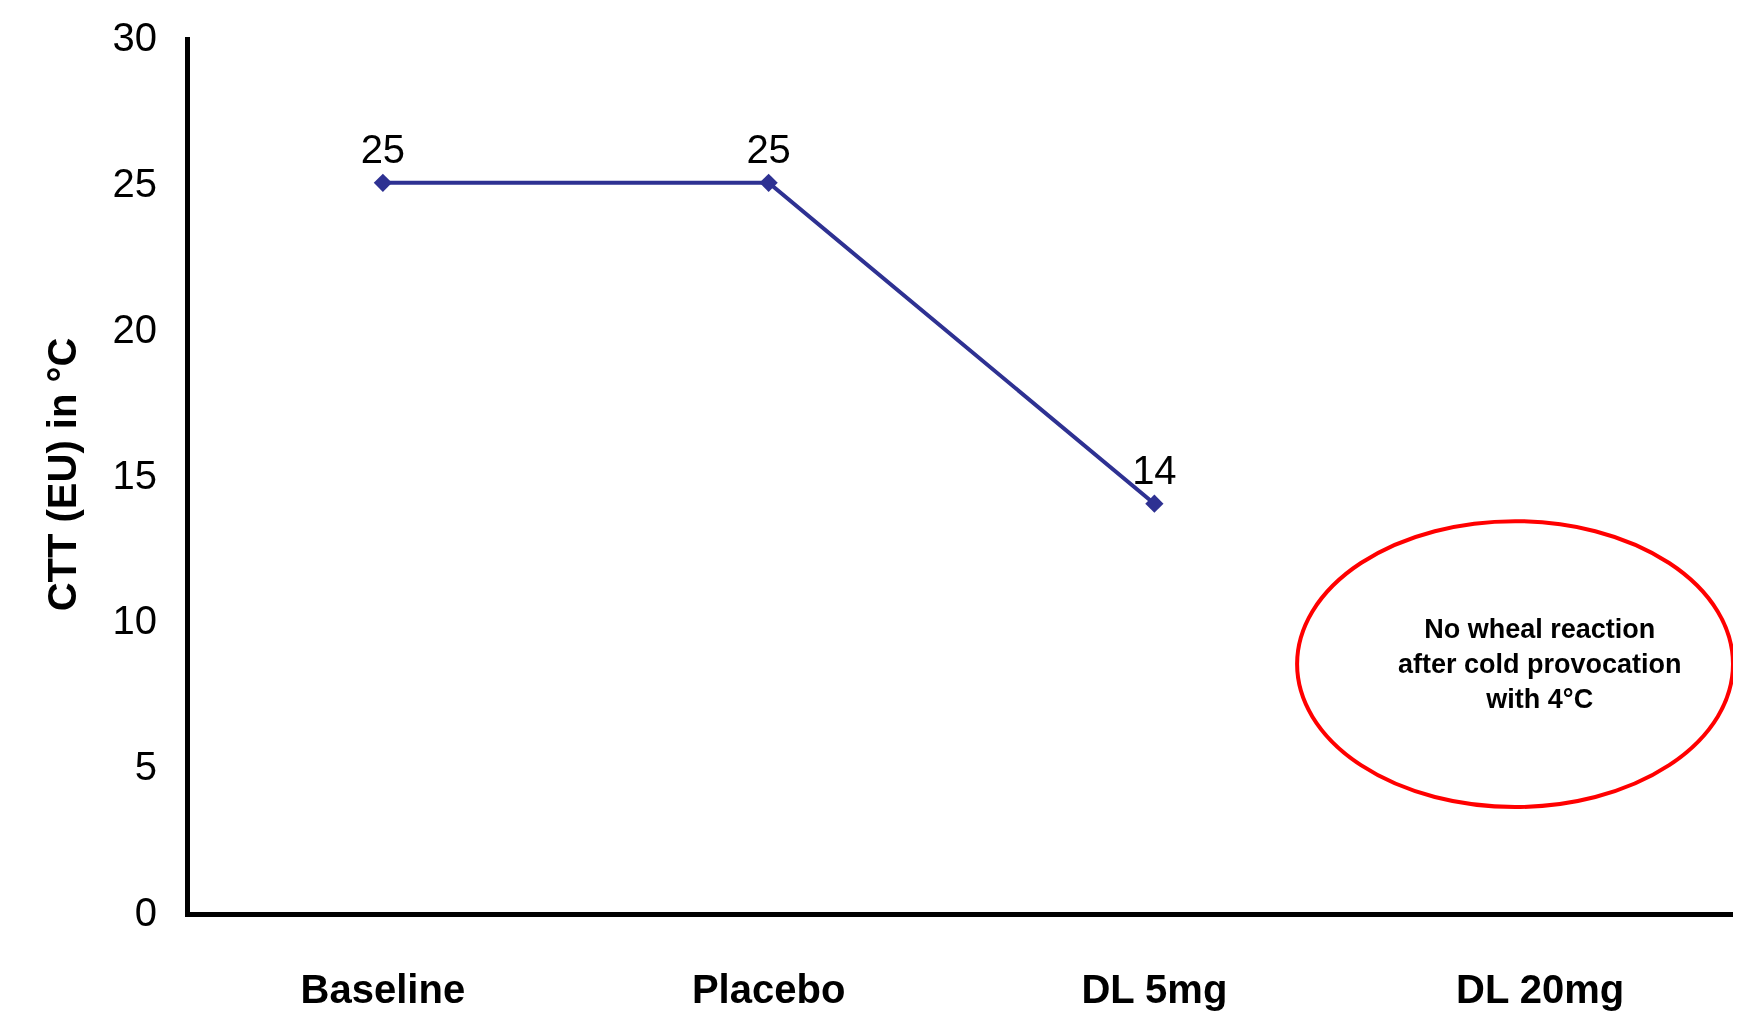 The height and width of the screenshot is (1021, 1743). Describe the element at coordinates (134, 328) in the screenshot. I see `y-tick-label: 20` at that location.